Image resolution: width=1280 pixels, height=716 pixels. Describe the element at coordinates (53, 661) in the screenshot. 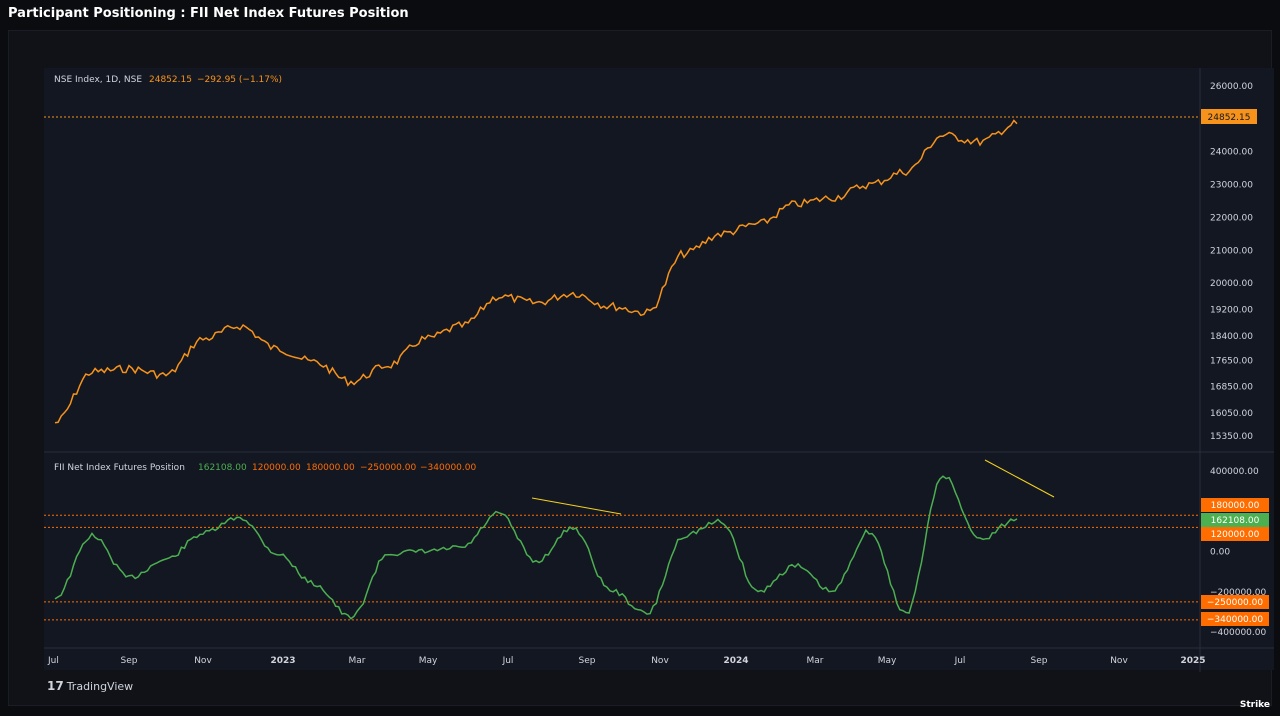

I see `time-axis-tick-0: Jul` at that location.